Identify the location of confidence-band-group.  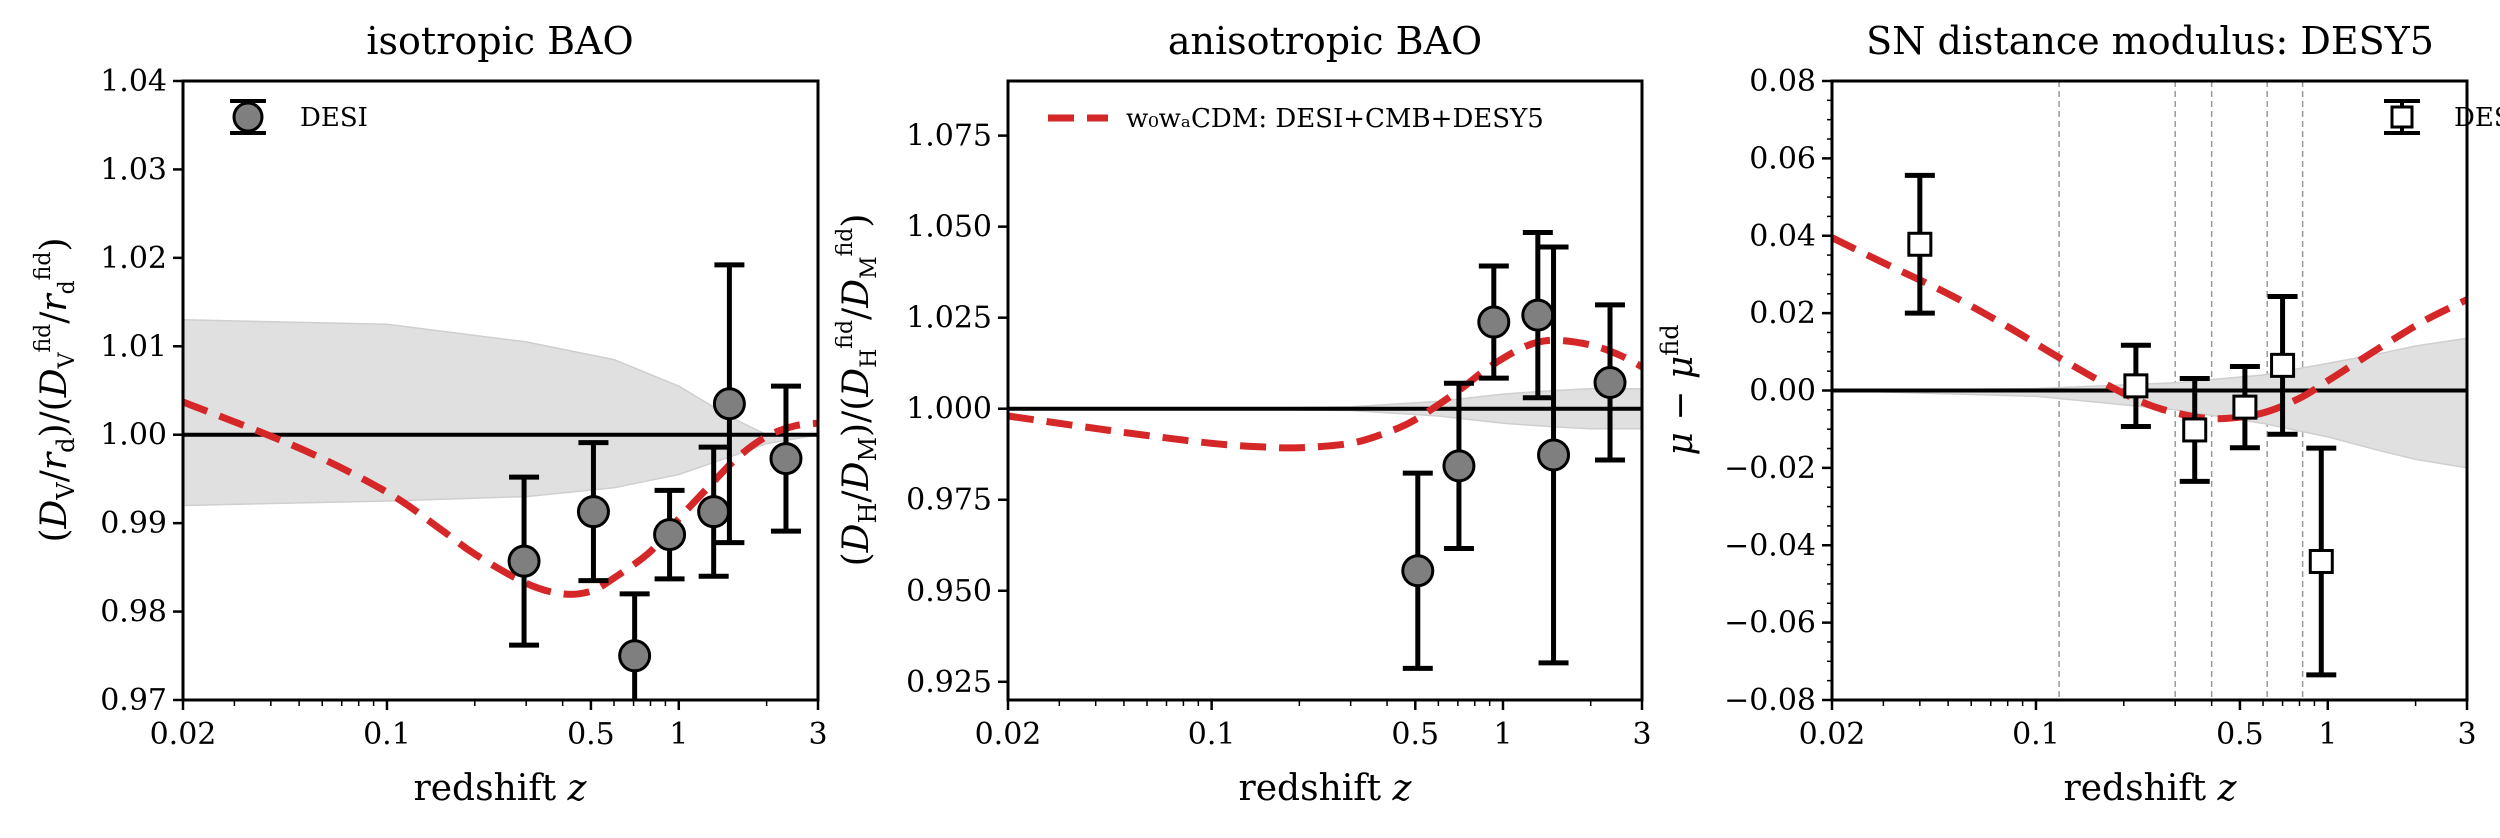
(500, 413).